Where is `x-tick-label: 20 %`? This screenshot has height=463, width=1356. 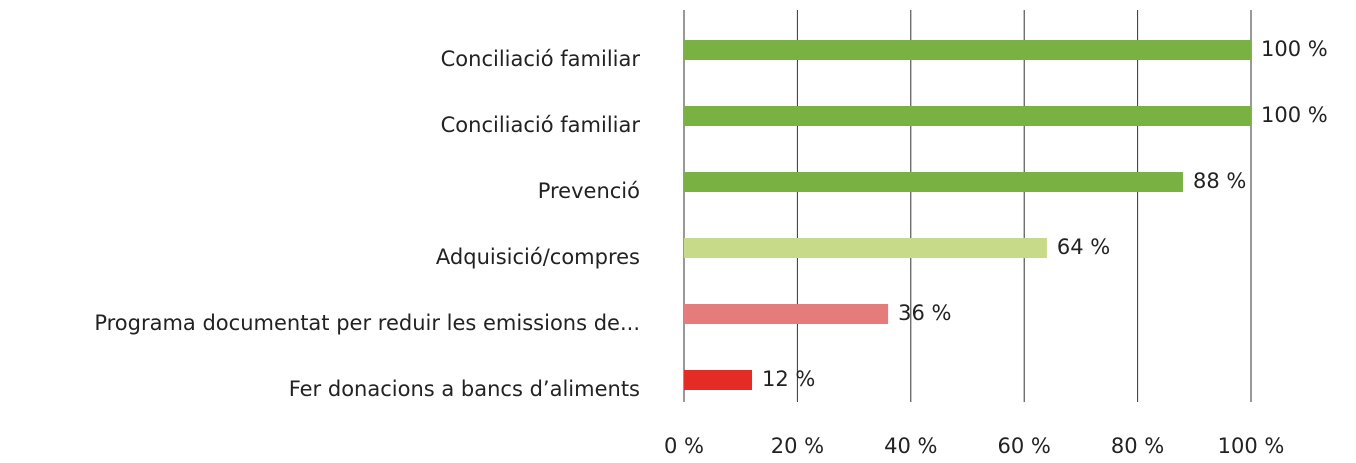
x-tick-label: 20 % is located at coordinates (797, 446).